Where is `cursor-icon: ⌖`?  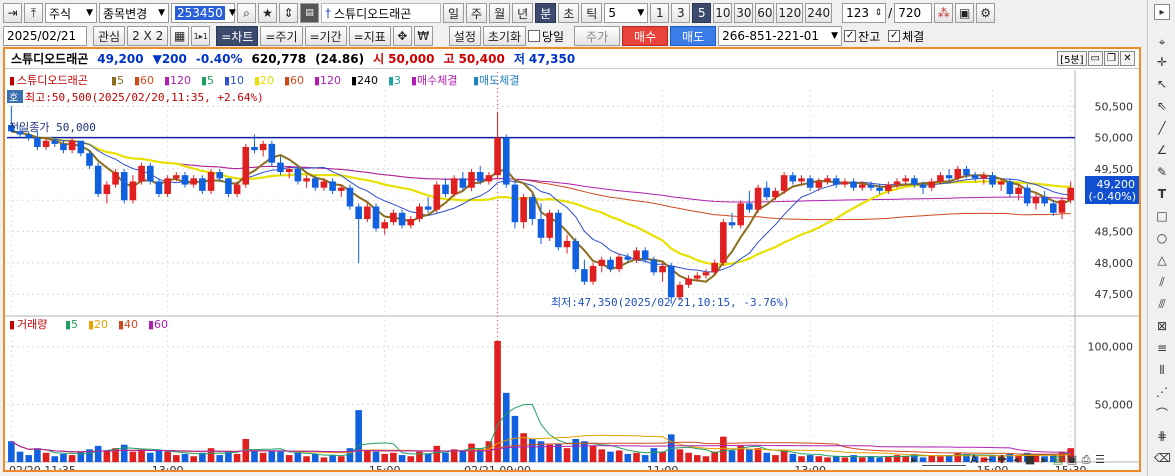 cursor-icon: ⌖ is located at coordinates (1162, 42).